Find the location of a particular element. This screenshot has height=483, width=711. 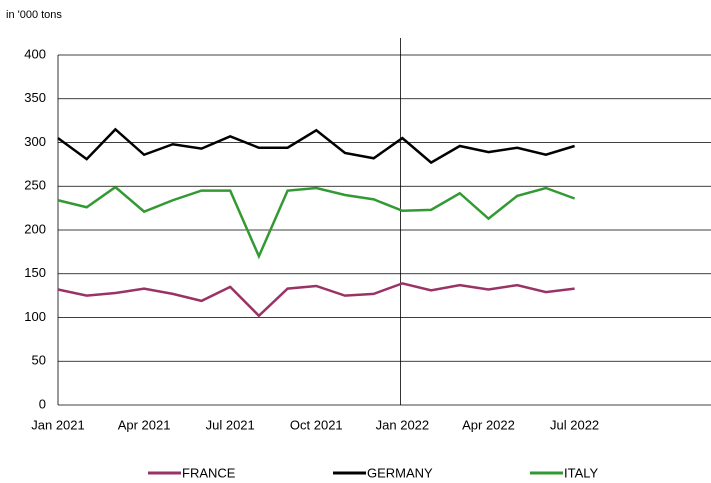

y-tick-label: 50 is located at coordinates (39, 360).